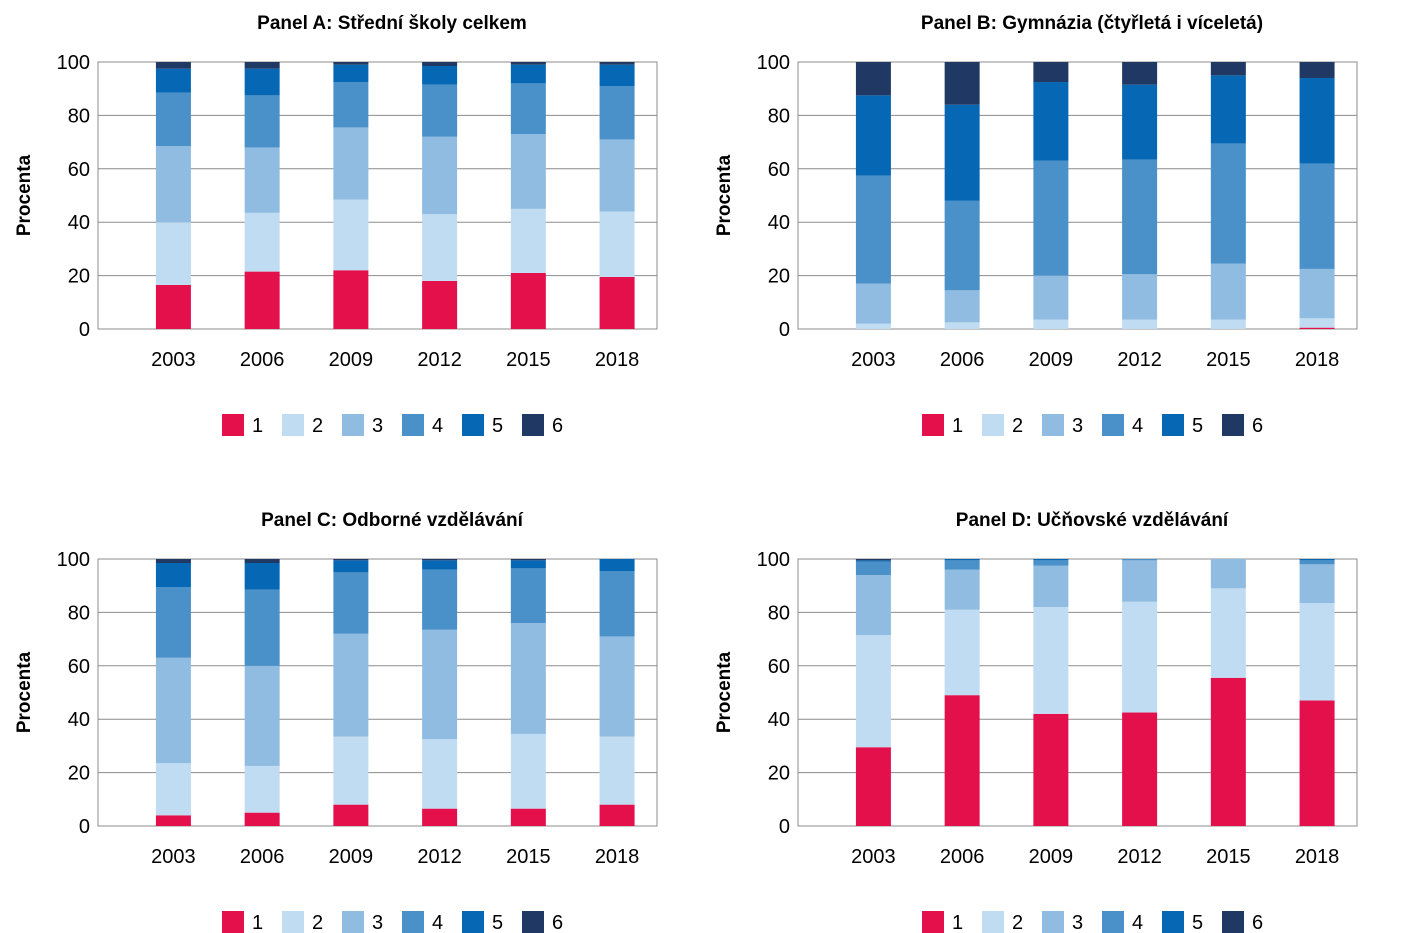 This screenshot has width=1404, height=933. What do you see at coordinates (873, 857) in the screenshot?
I see `x-tick-label: 2003` at bounding box center [873, 857].